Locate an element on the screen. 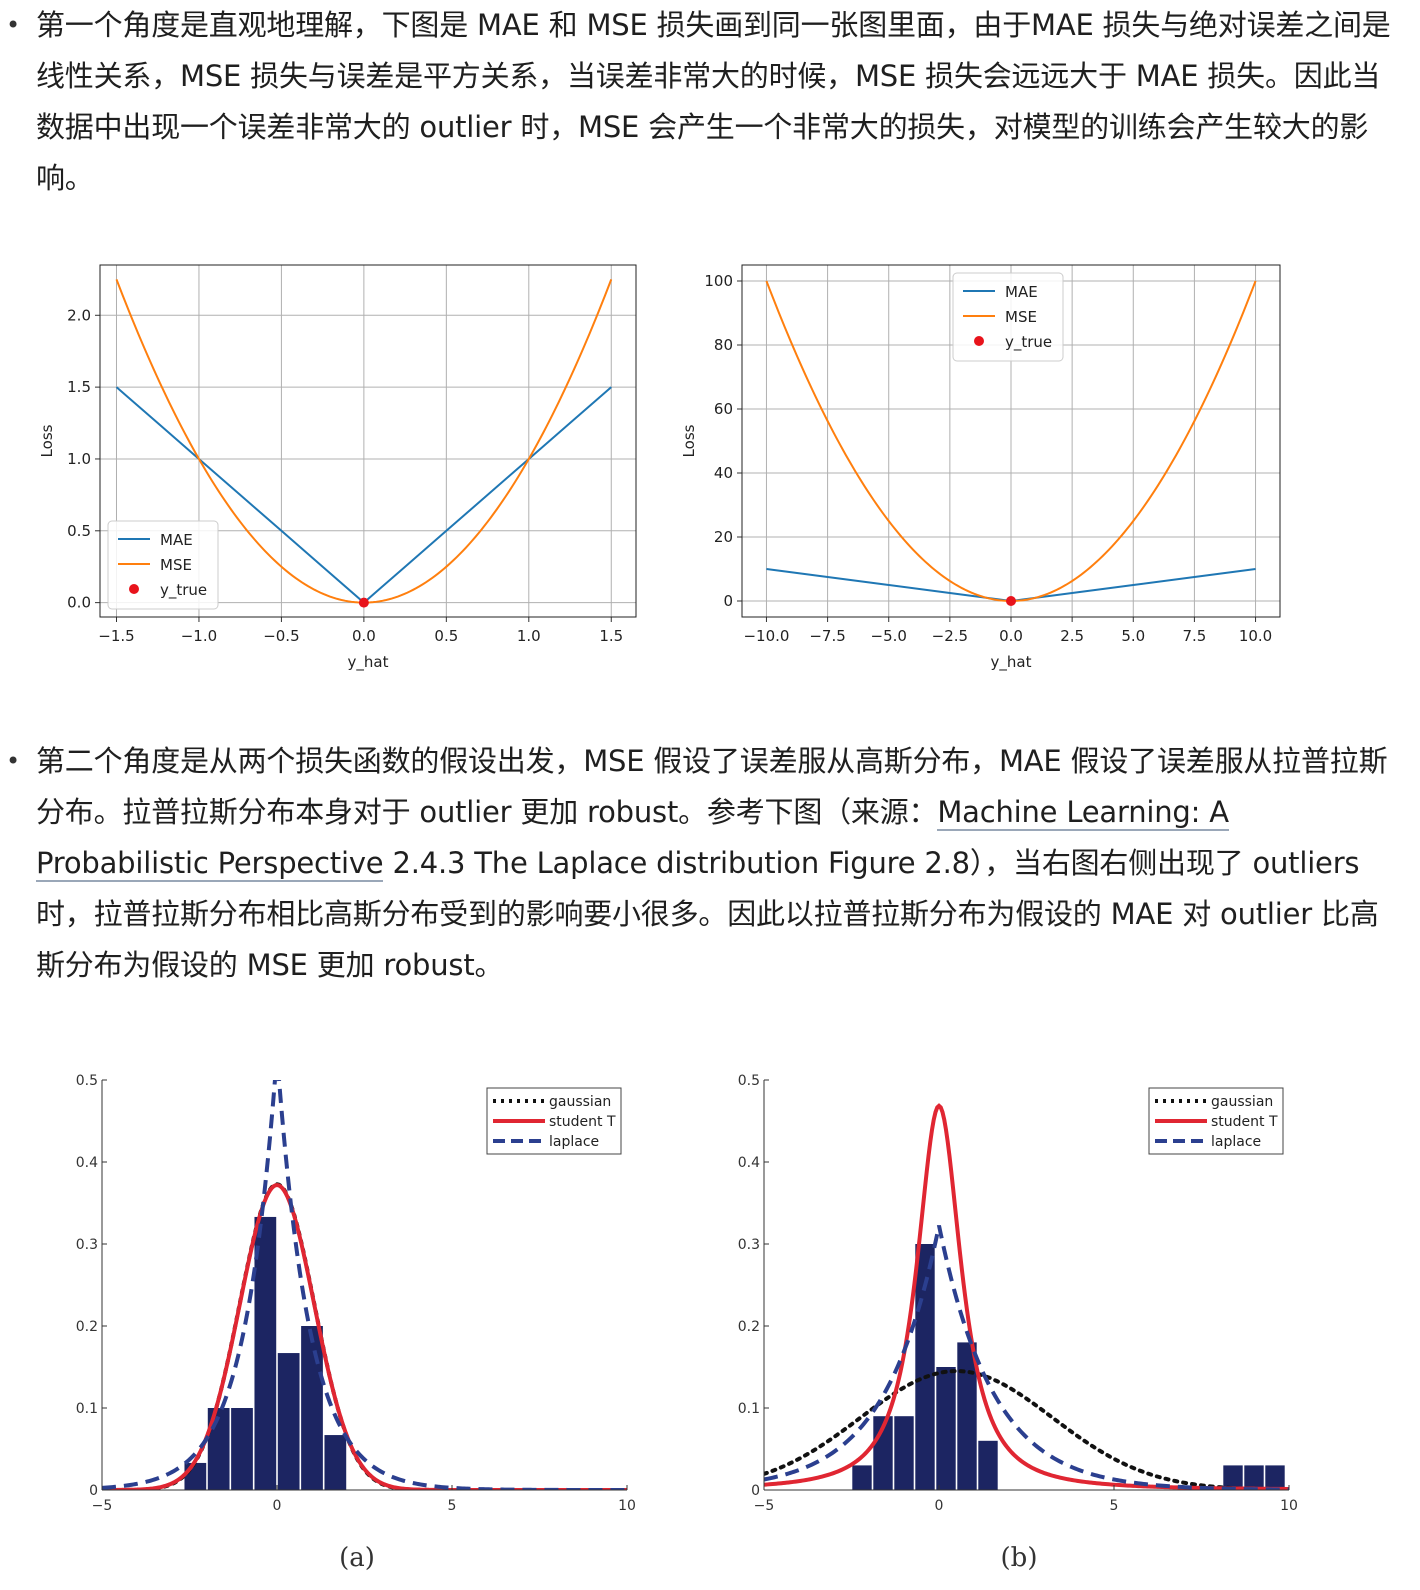  legend-label: MSE is located at coordinates (176, 565).